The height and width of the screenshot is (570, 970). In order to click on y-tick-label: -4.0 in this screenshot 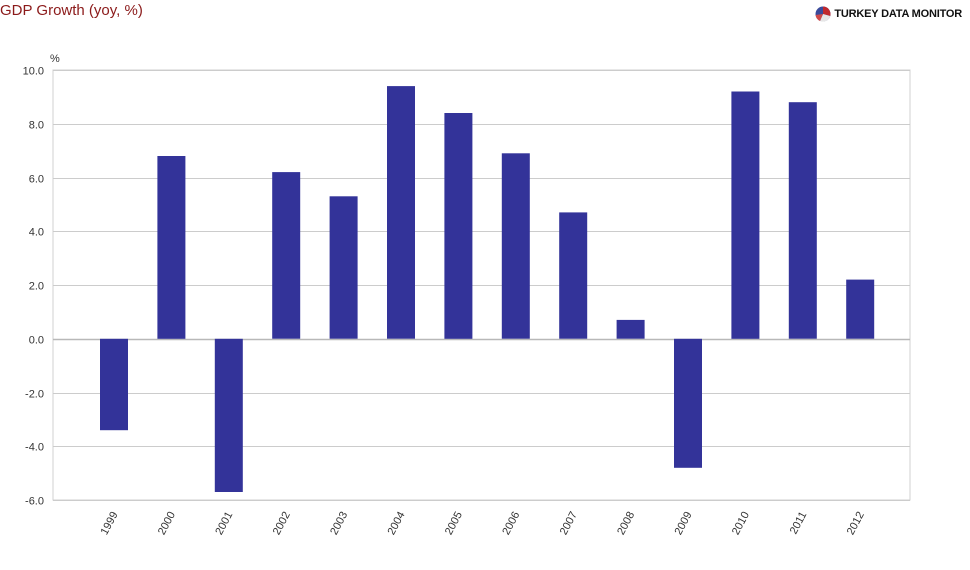, I will do `click(34, 448)`.